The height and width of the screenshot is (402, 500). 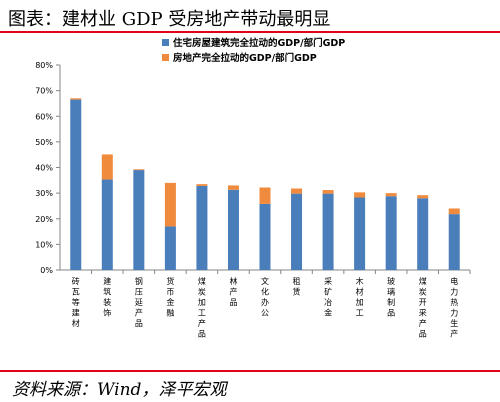 I want to click on x-category-label: 木材加工, so click(x=360, y=297).